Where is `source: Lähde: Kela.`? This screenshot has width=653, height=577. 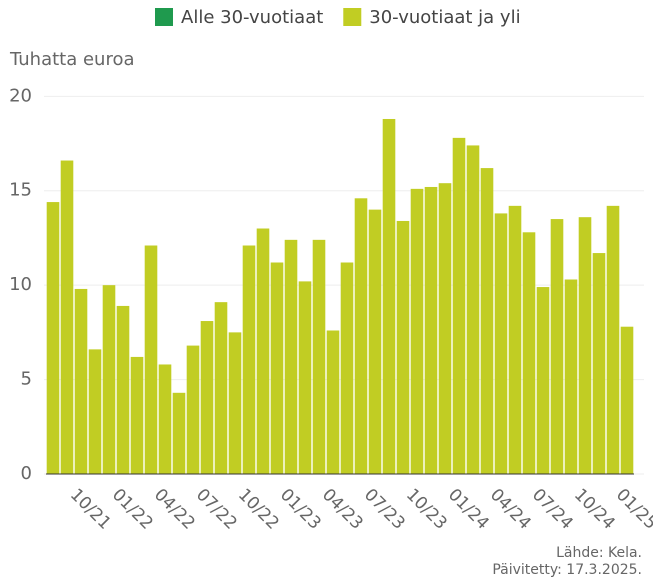
source: Lähde: Kela. is located at coordinates (599, 553).